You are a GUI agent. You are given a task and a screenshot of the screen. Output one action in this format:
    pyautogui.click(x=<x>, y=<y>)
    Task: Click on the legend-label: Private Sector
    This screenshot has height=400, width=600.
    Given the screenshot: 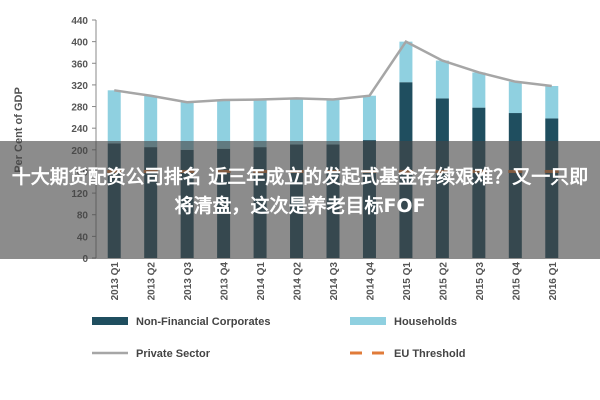 What is the action you would take?
    pyautogui.click(x=173, y=354)
    